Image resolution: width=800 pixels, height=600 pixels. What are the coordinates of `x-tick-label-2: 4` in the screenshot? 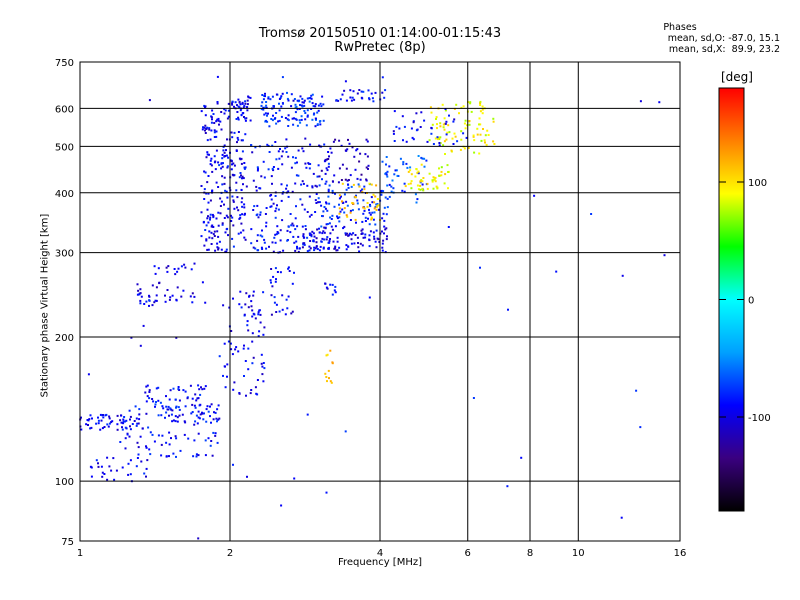 It's located at (380, 553).